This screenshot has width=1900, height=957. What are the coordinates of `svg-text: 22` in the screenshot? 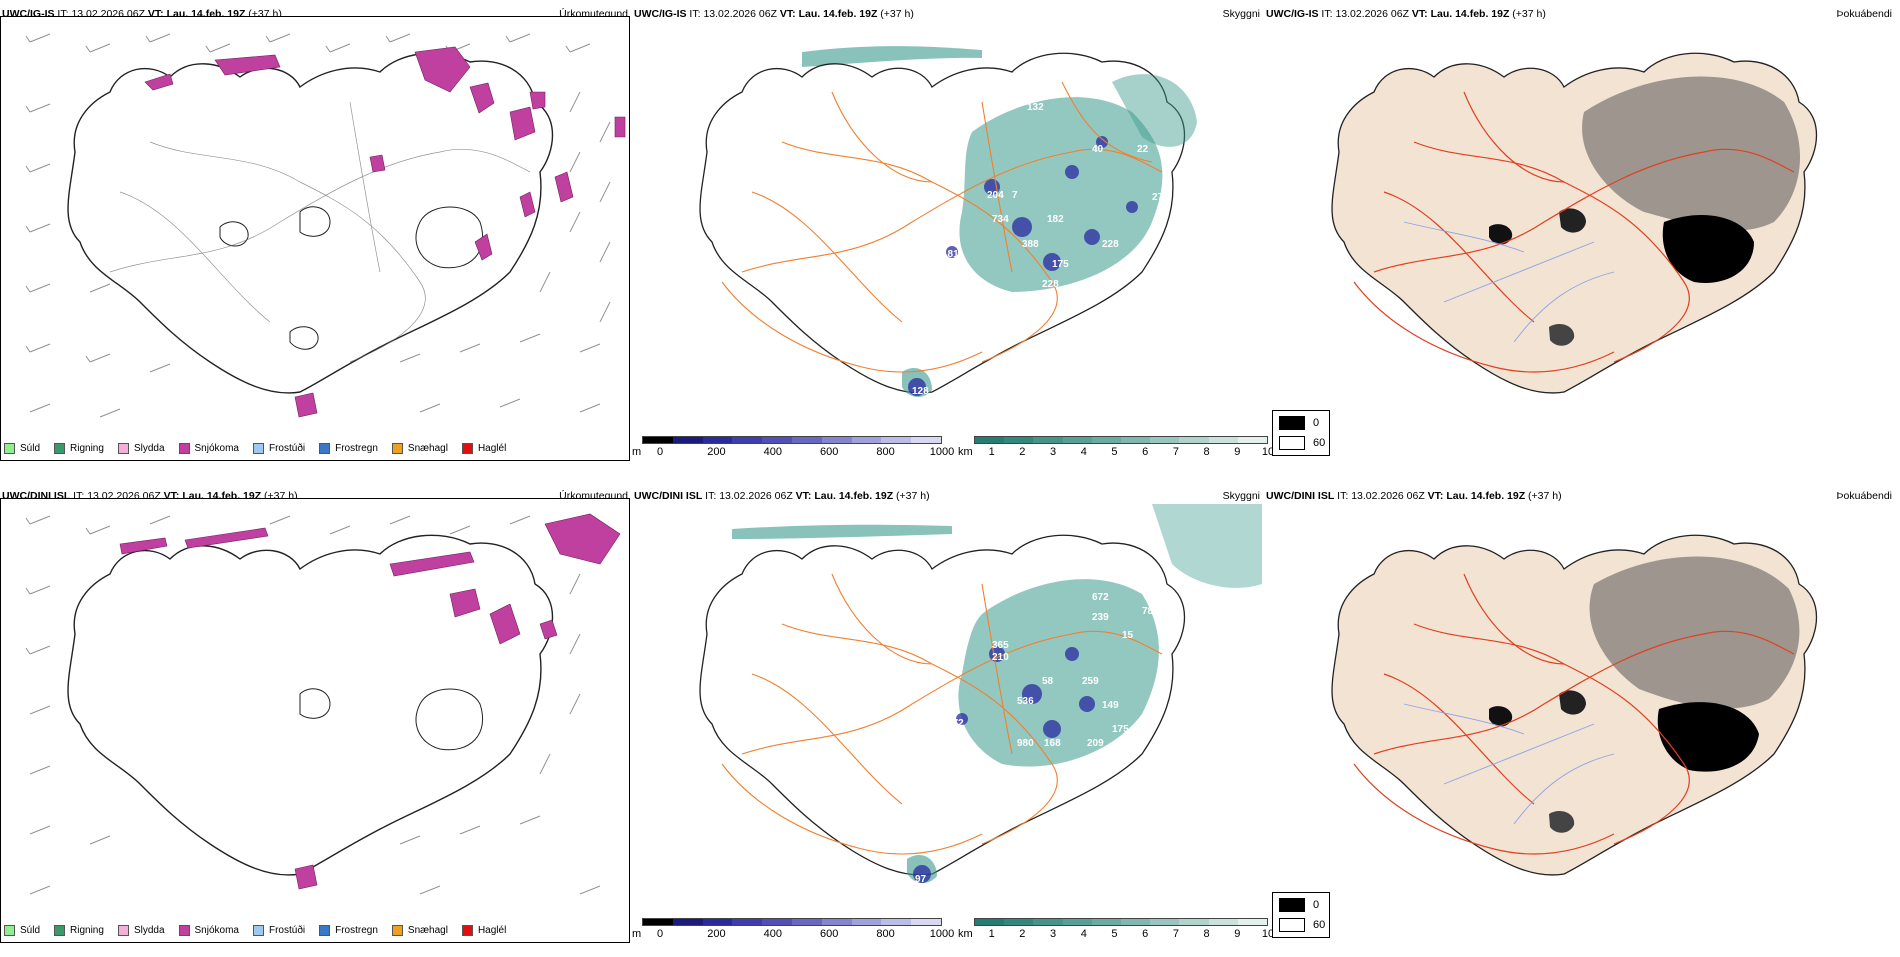 It's located at (1143, 149).